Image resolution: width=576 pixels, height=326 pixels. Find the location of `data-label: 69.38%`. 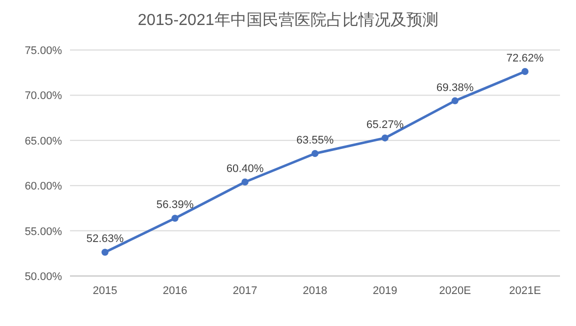

data-label: 69.38% is located at coordinates (455, 88).